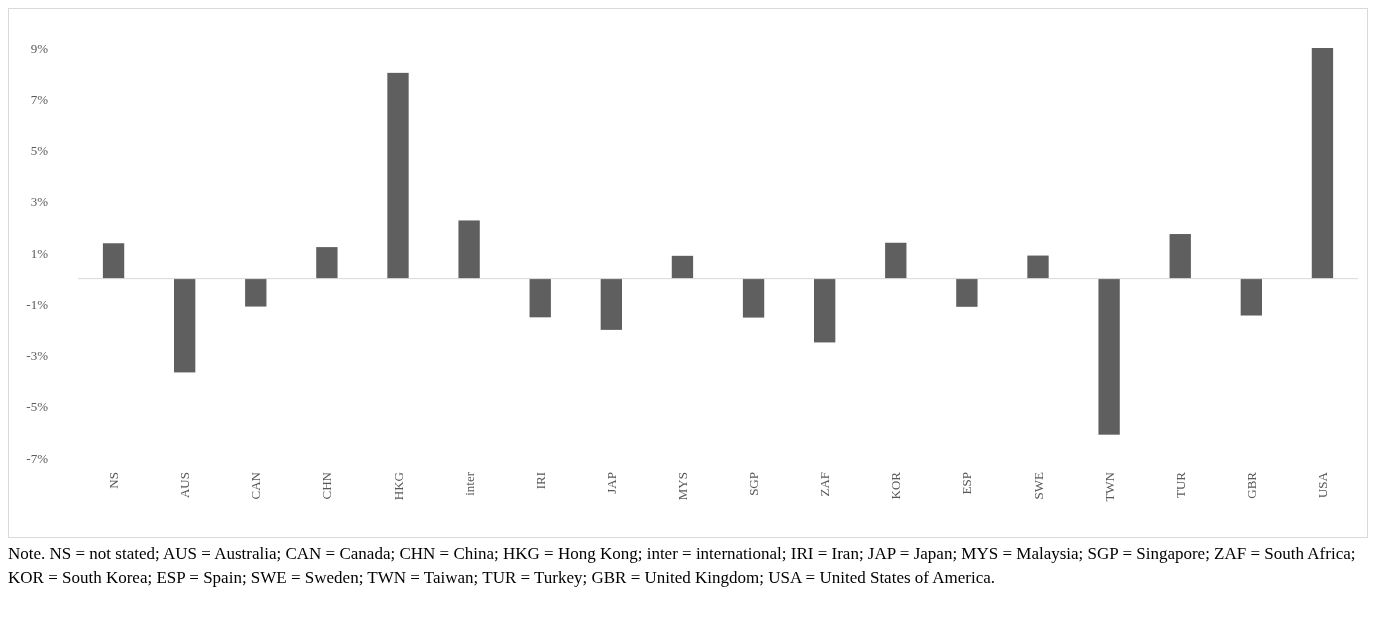 This screenshot has height=644, width=1376. I want to click on x-tick-label: CHN, so click(327, 485).